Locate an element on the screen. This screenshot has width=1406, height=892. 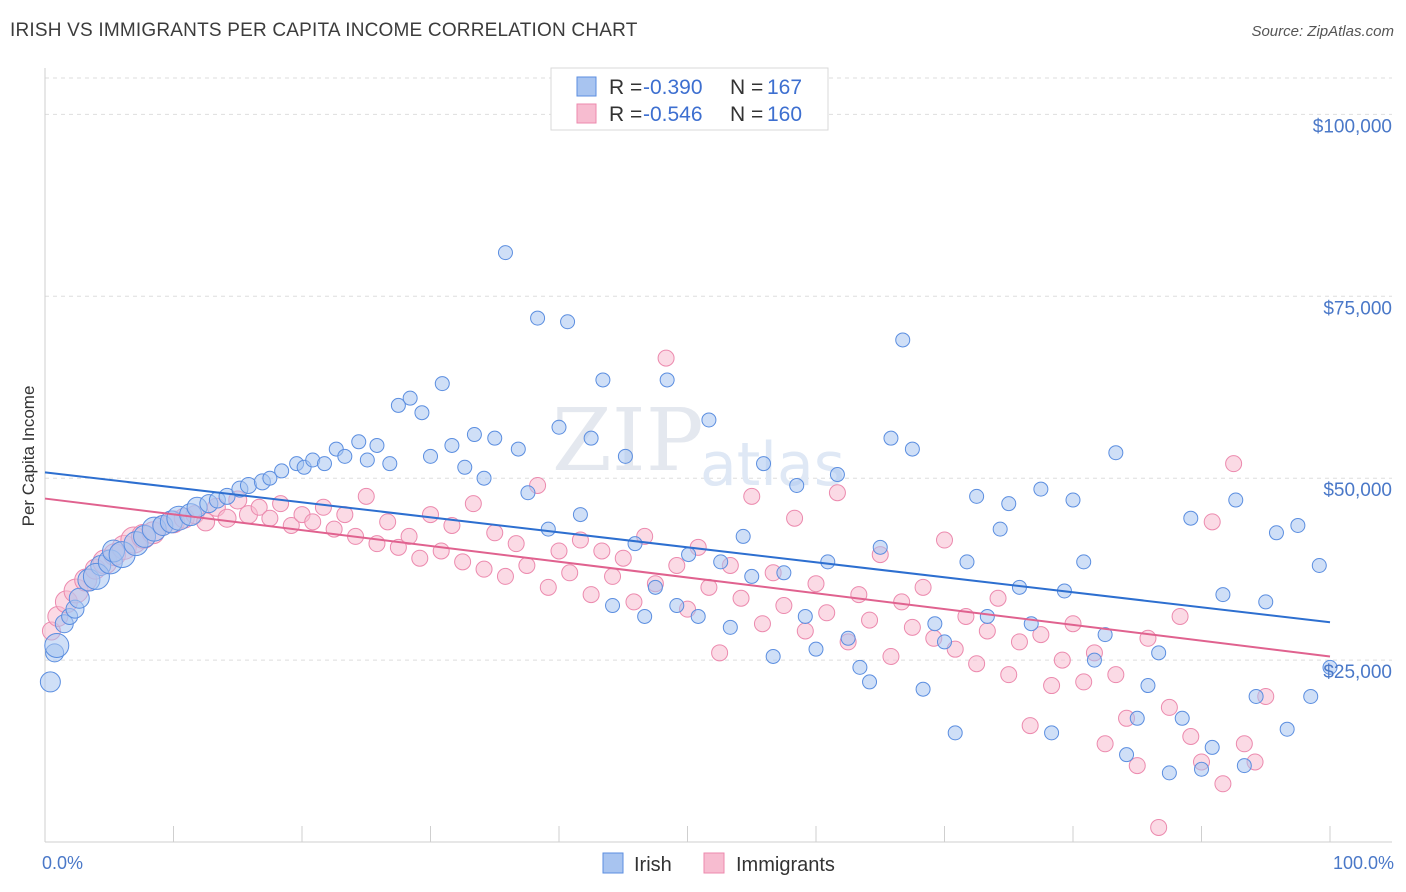
y-tick-label-1: $75,000 is located at coordinates (1357, 308).